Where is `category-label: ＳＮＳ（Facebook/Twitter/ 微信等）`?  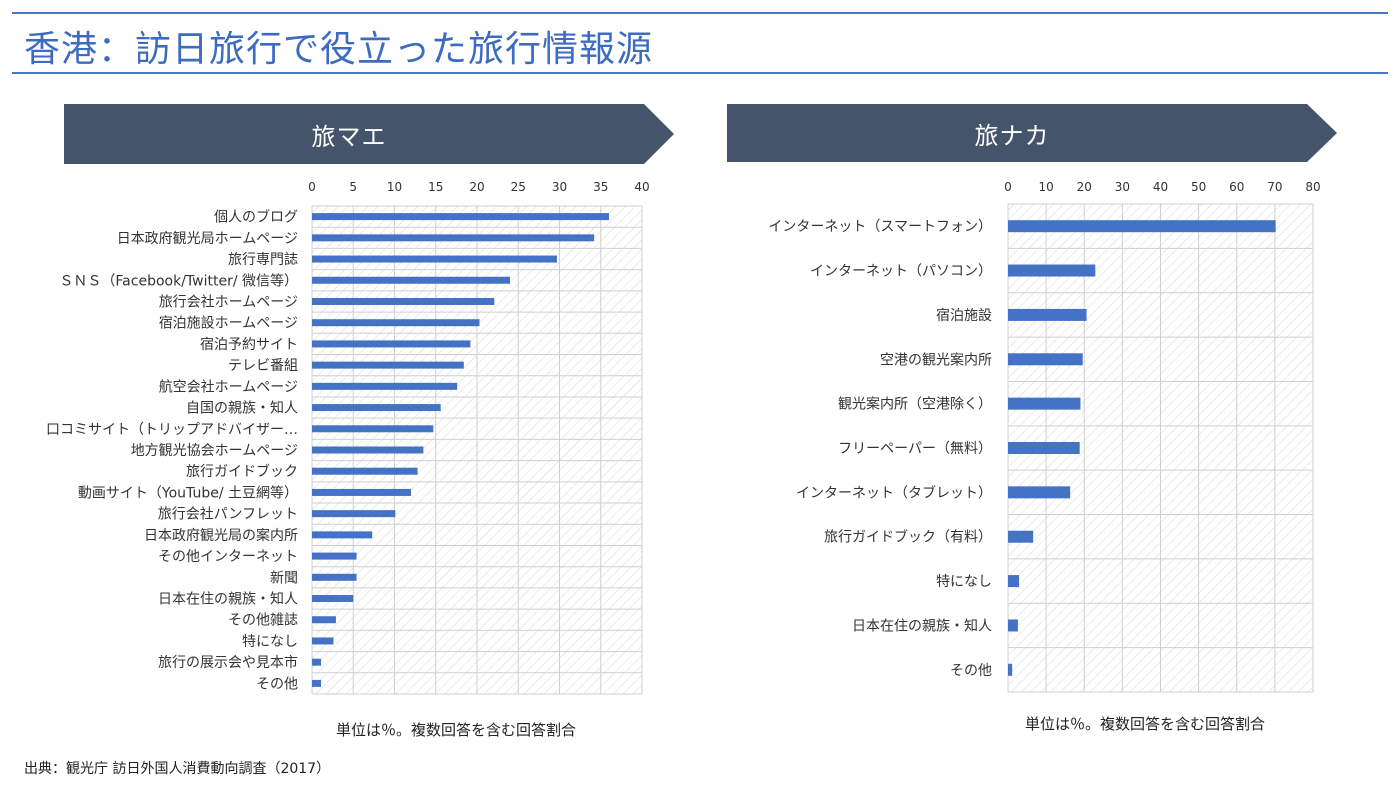 category-label: ＳＮＳ（Facebook/Twitter/ 微信等） is located at coordinates (178, 280).